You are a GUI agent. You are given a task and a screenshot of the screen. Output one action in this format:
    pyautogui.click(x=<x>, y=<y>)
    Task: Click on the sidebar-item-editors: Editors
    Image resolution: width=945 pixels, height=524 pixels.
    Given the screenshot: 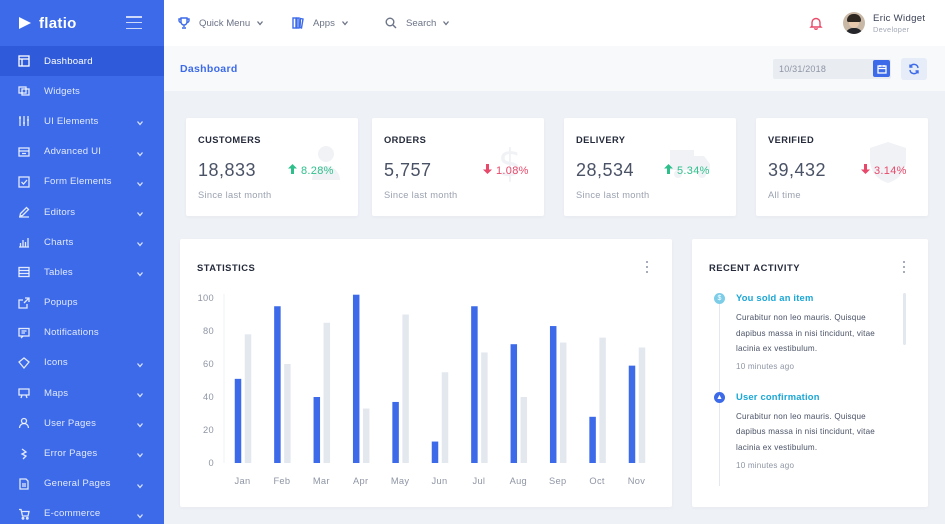 What is the action you would take?
    pyautogui.click(x=82, y=212)
    